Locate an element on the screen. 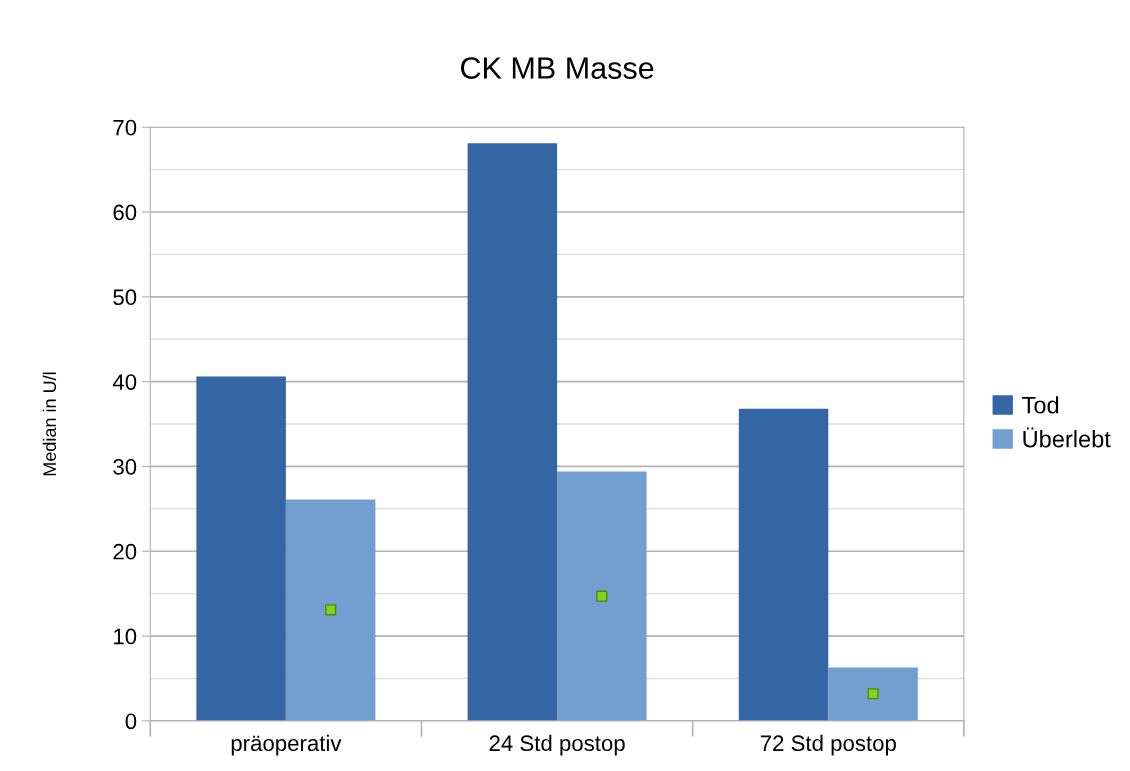 This screenshot has height=771, width=1130. y-tick-label: 60 is located at coordinates (125, 212).